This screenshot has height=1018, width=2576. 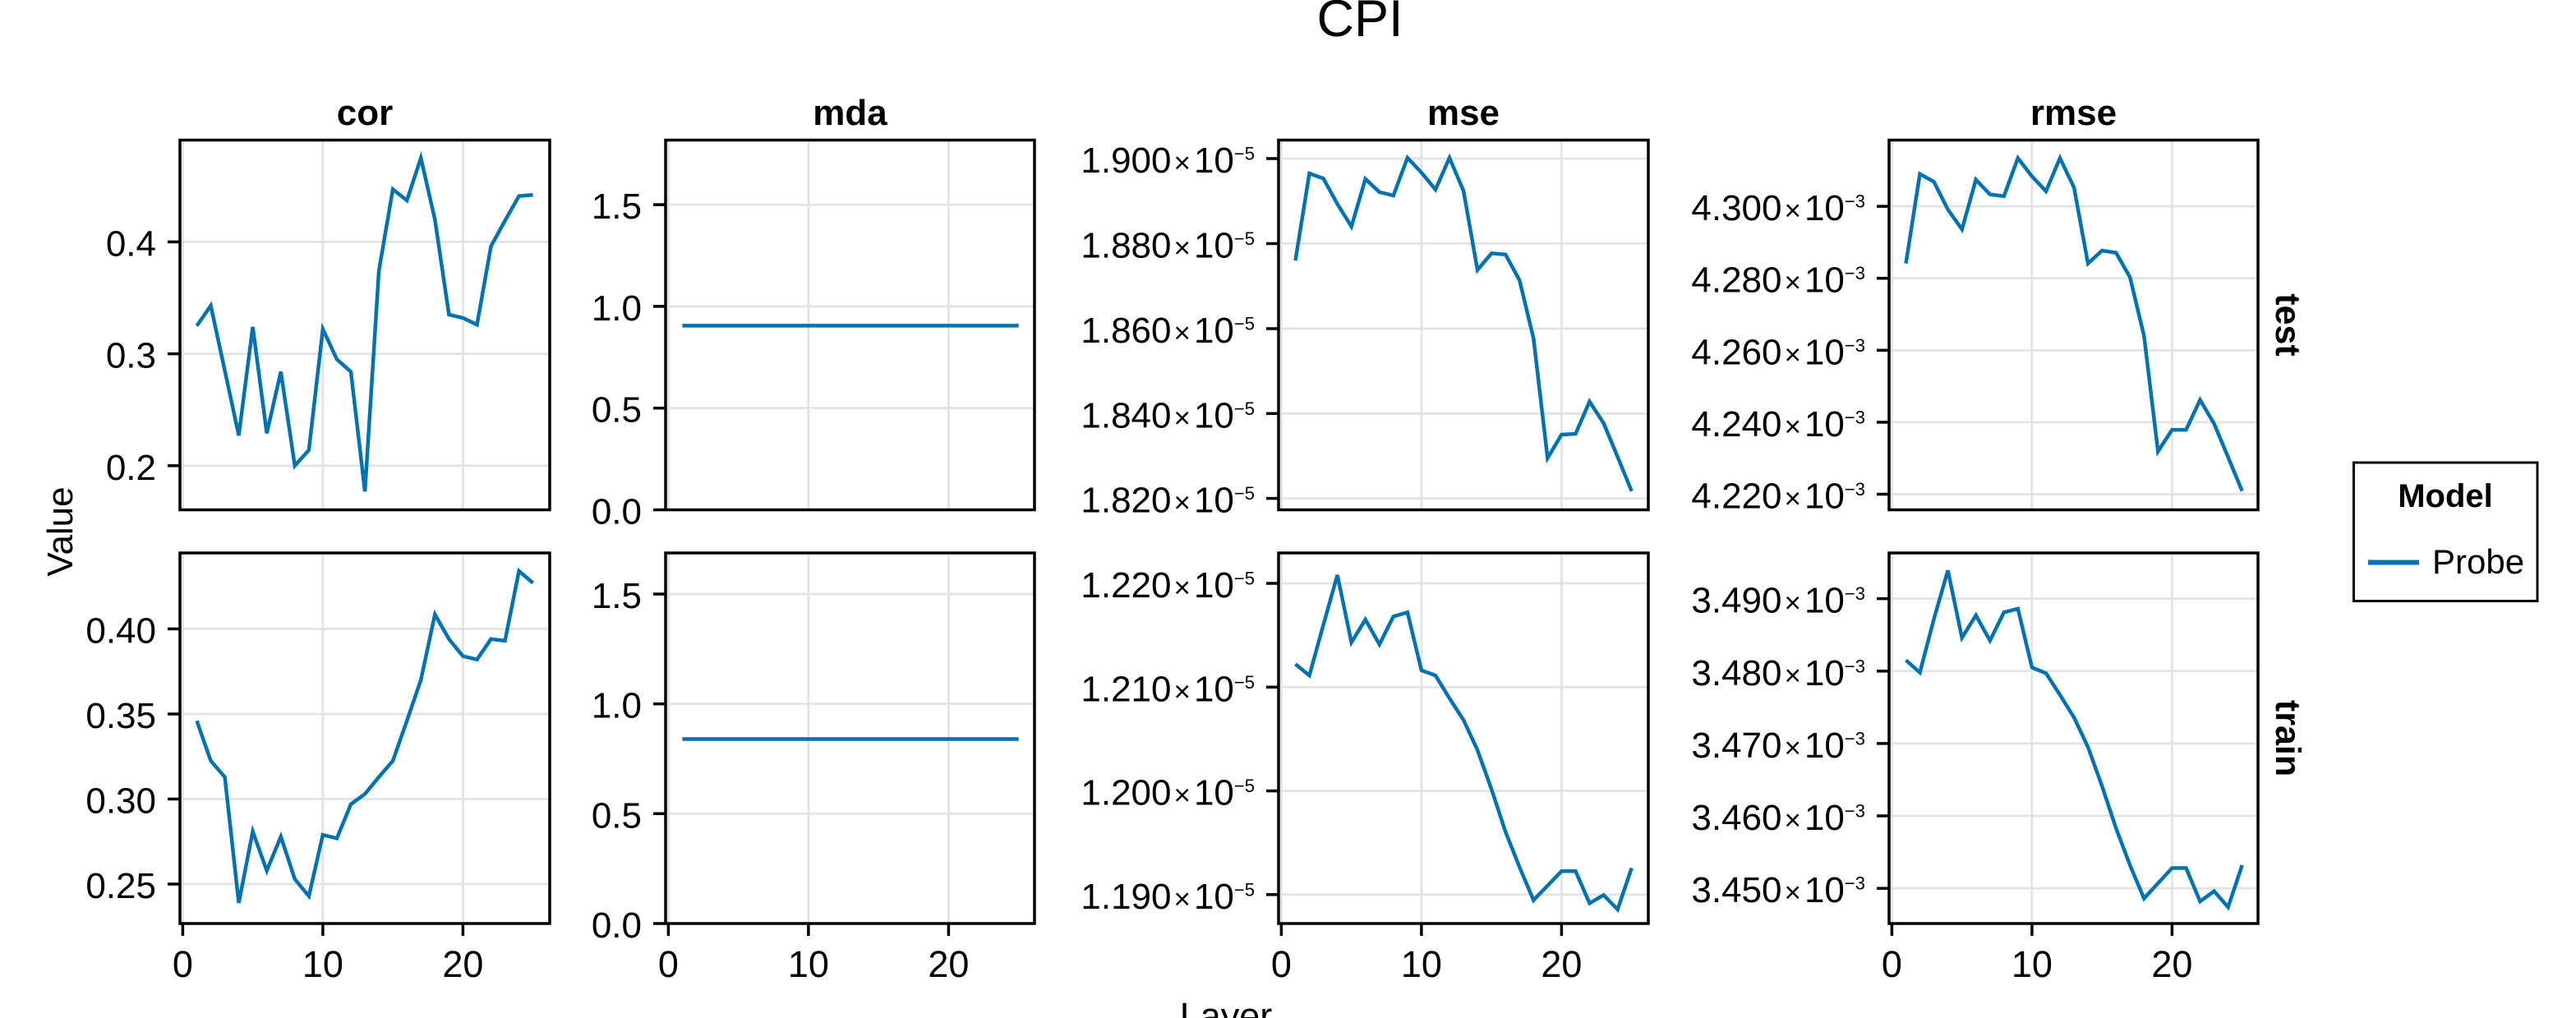 What do you see at coordinates (2478, 561) in the screenshot?
I see `svg-text: Probe` at bounding box center [2478, 561].